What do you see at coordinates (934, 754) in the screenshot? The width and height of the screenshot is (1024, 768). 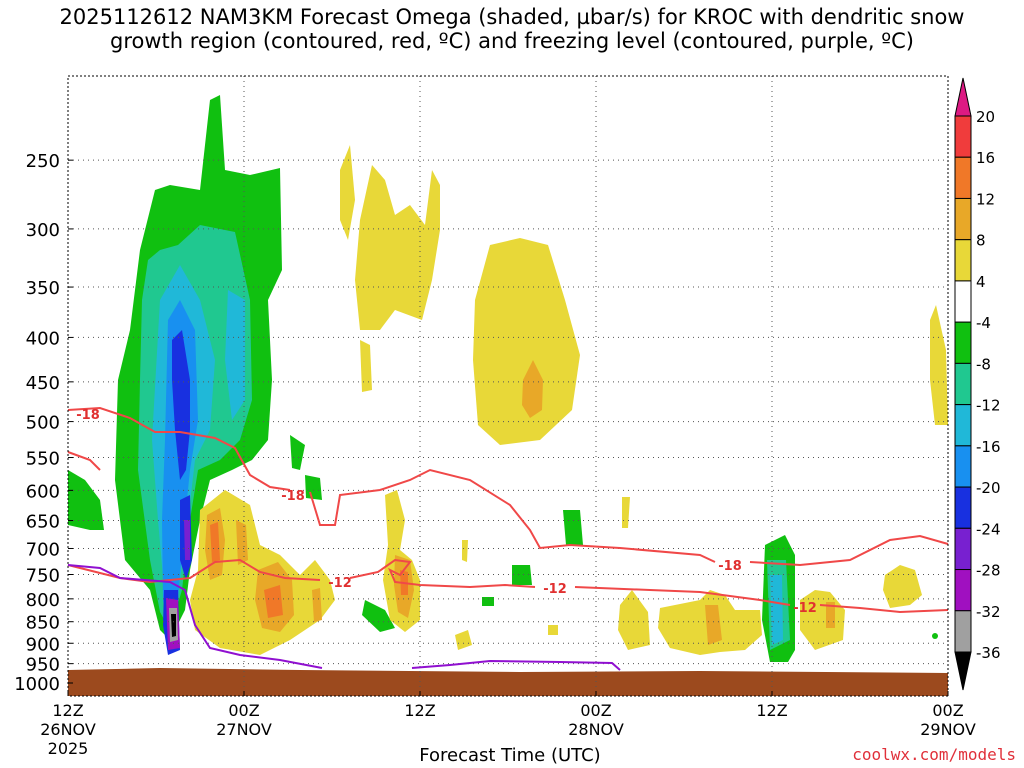 I see `site-credit: coolwx.com/models` at bounding box center [934, 754].